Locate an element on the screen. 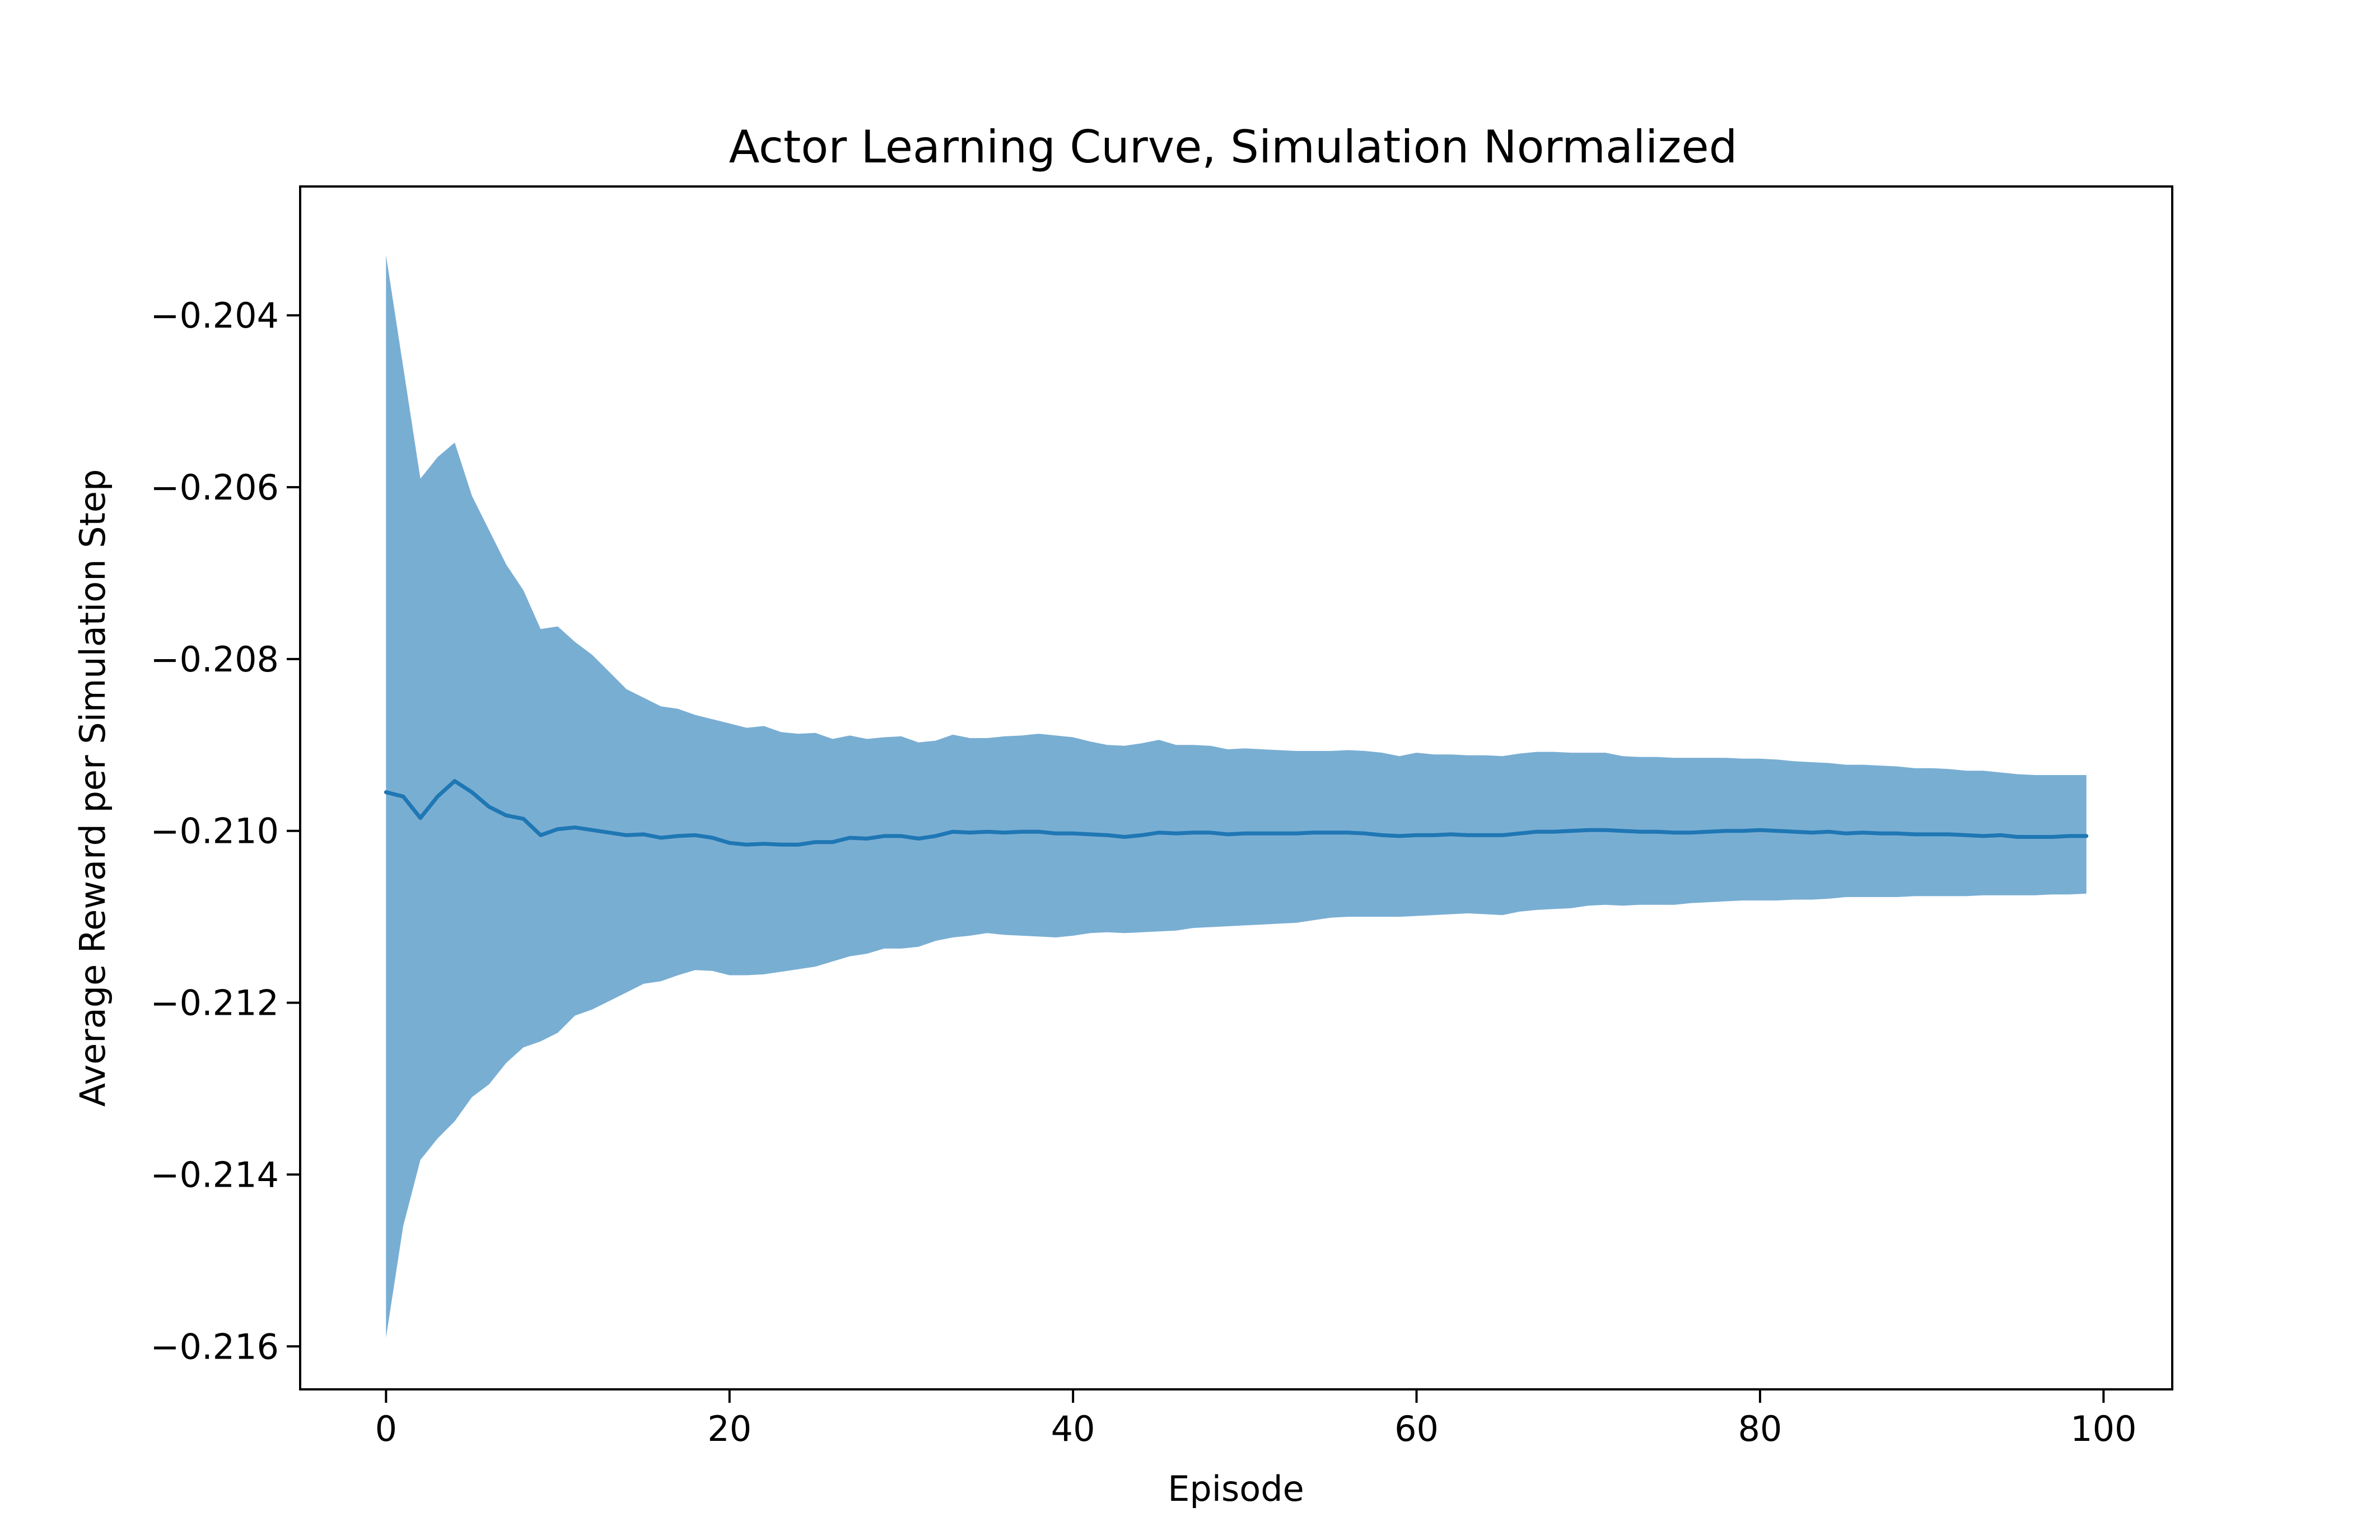  mean-line-layer is located at coordinates (1236, 813).